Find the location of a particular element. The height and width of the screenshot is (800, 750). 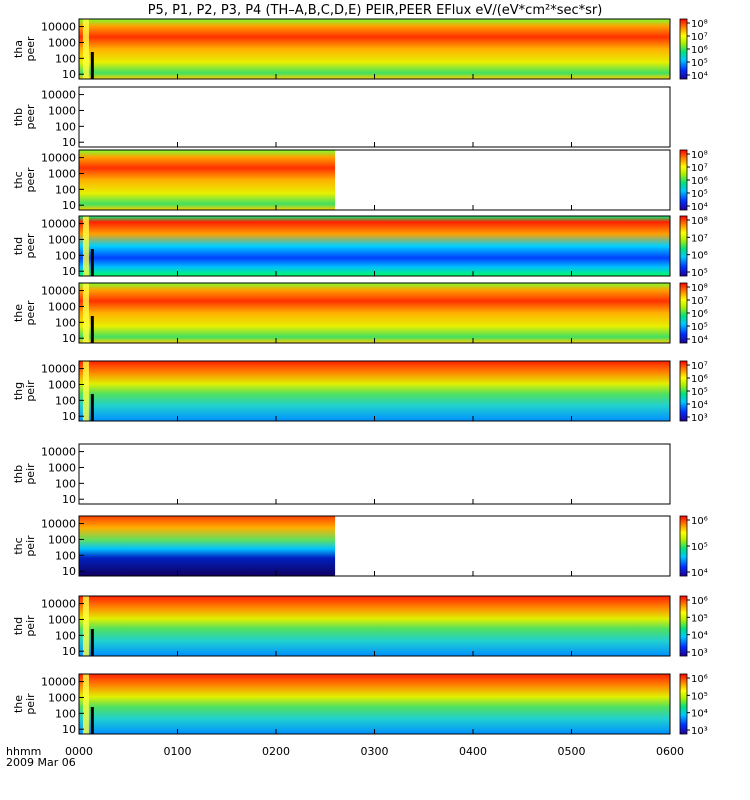

x-tick-label: 0200 is located at coordinates (276, 751).